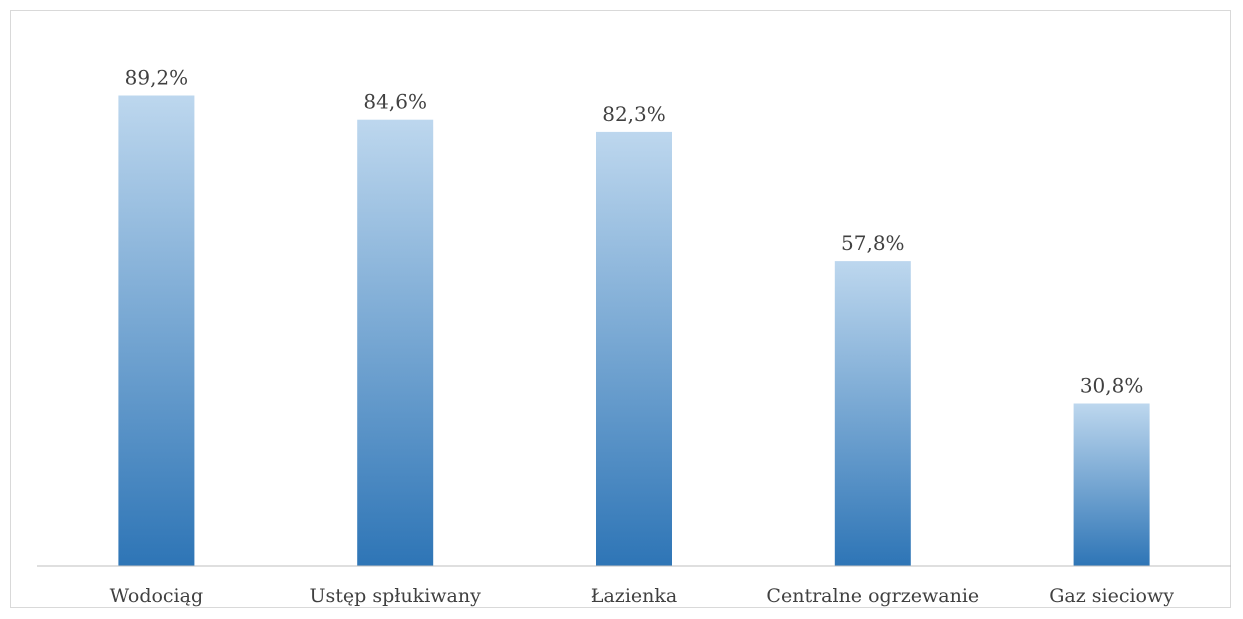  I want to click on data-label-2: 84,6%, so click(395, 102).